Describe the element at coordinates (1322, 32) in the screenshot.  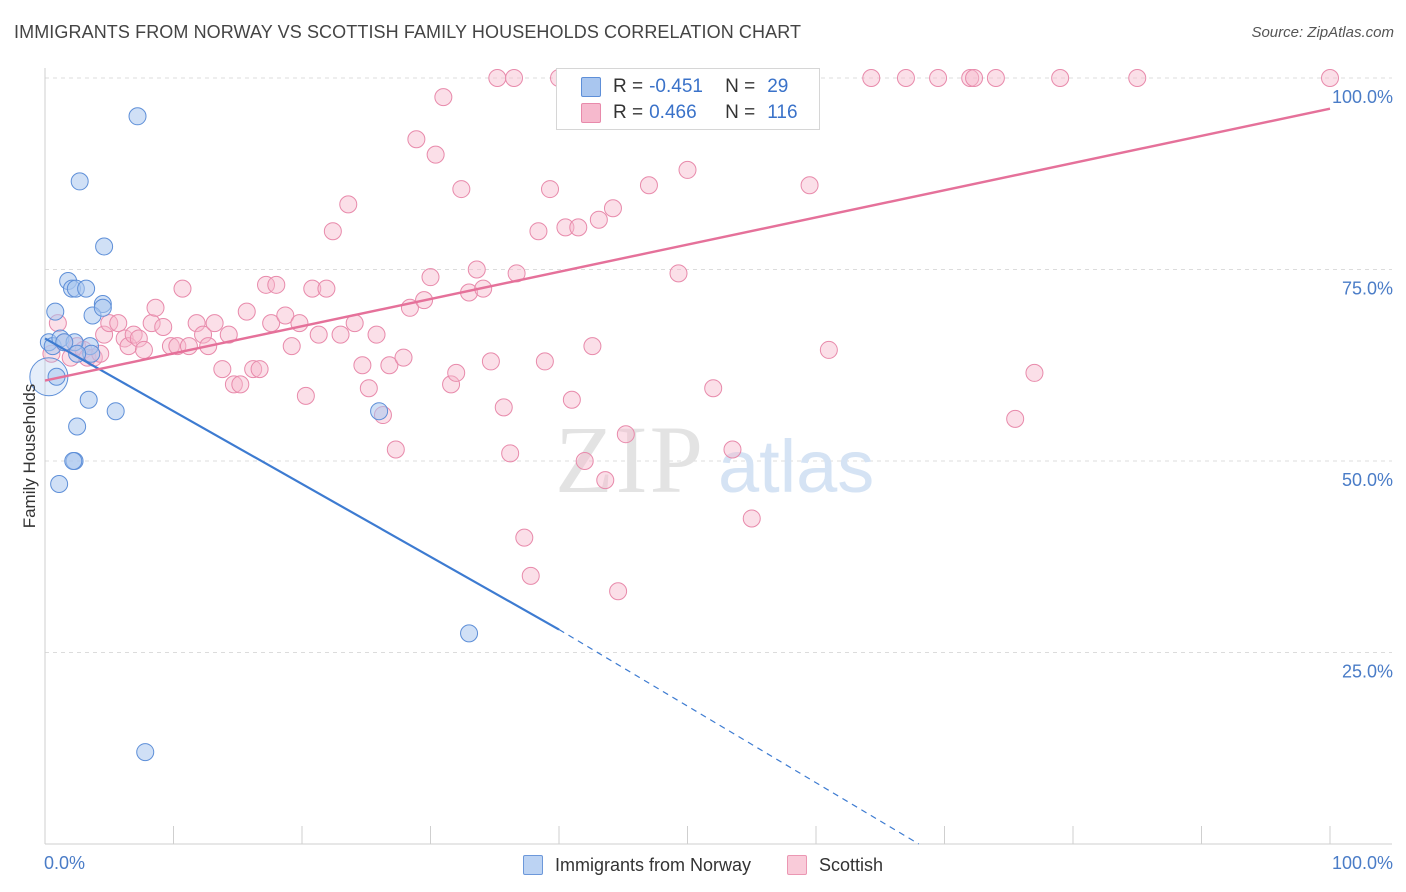
I see `chart-source: Source: ZipAtlas.com` at that location.